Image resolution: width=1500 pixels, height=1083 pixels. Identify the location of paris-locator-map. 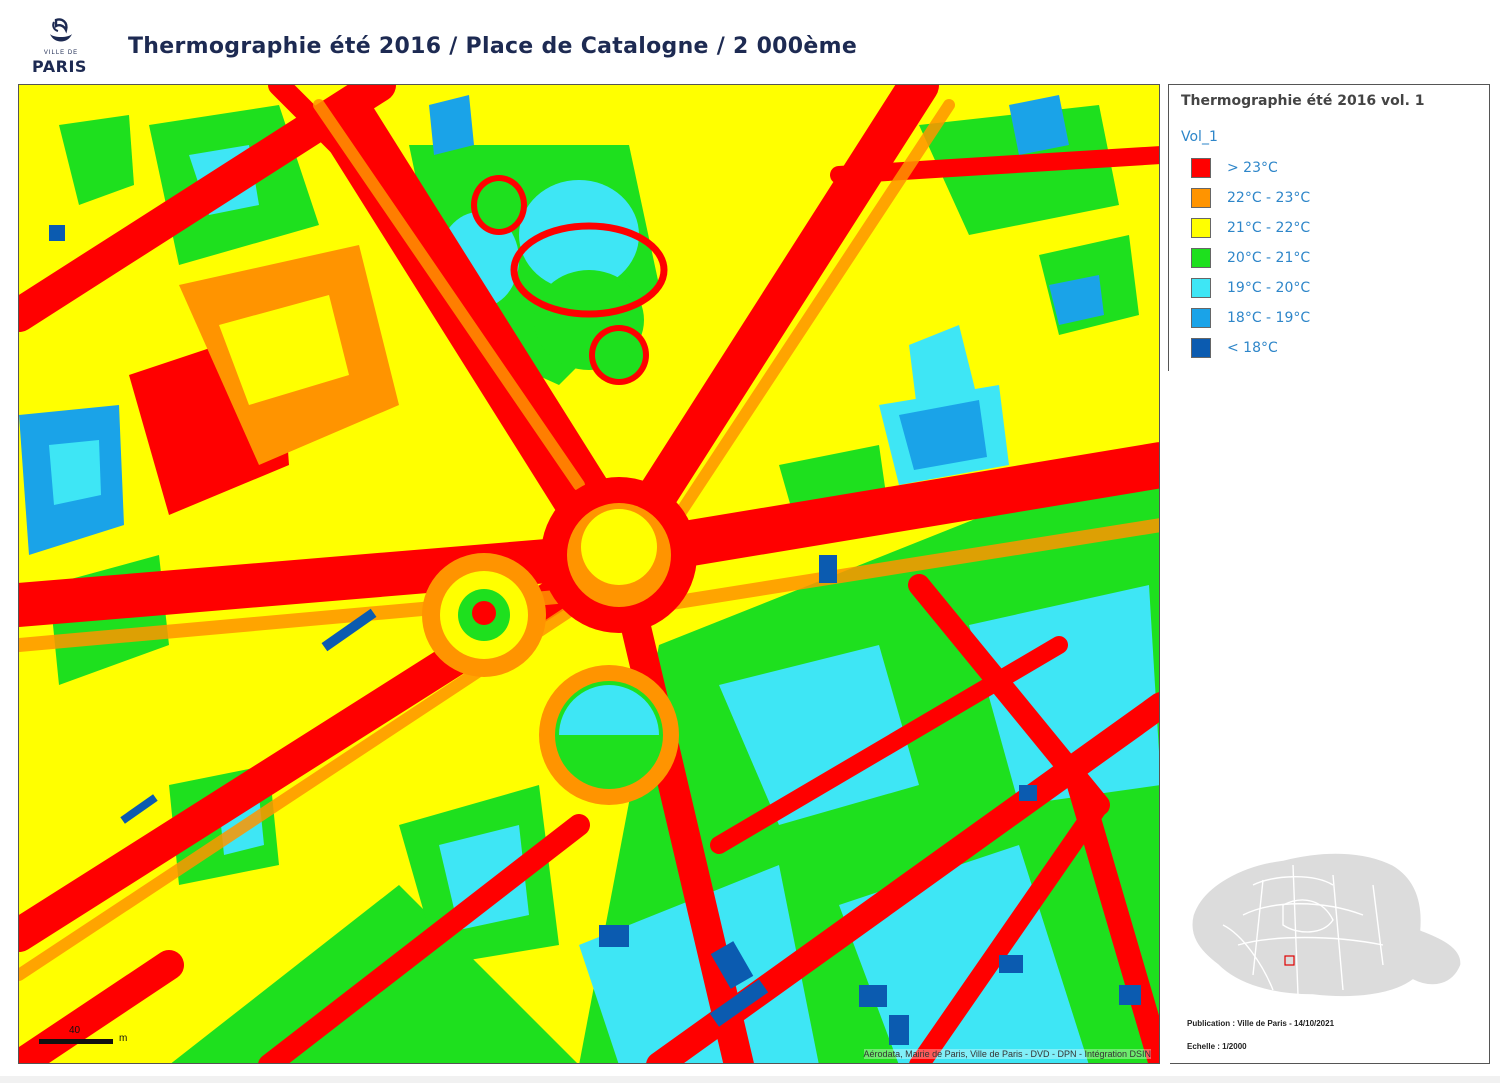
(1328, 925).